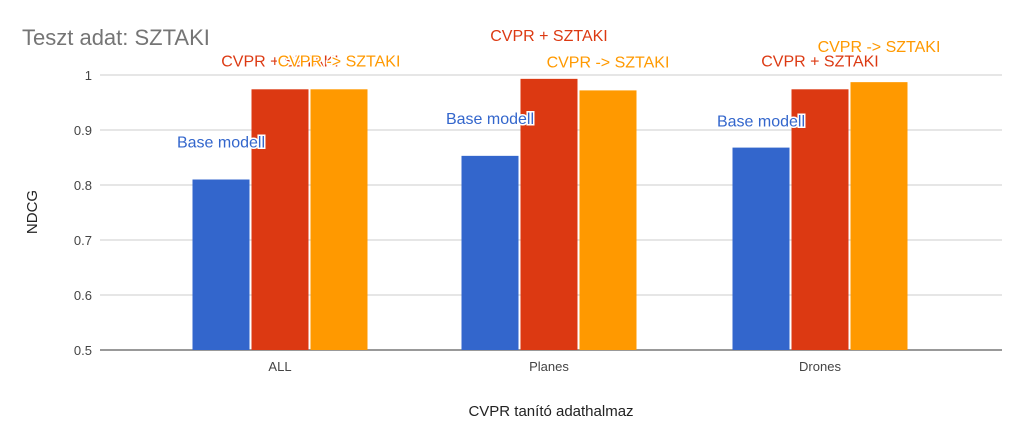 The height and width of the screenshot is (443, 1024). What do you see at coordinates (88, 75) in the screenshot?
I see `y-tick-label: 1` at bounding box center [88, 75].